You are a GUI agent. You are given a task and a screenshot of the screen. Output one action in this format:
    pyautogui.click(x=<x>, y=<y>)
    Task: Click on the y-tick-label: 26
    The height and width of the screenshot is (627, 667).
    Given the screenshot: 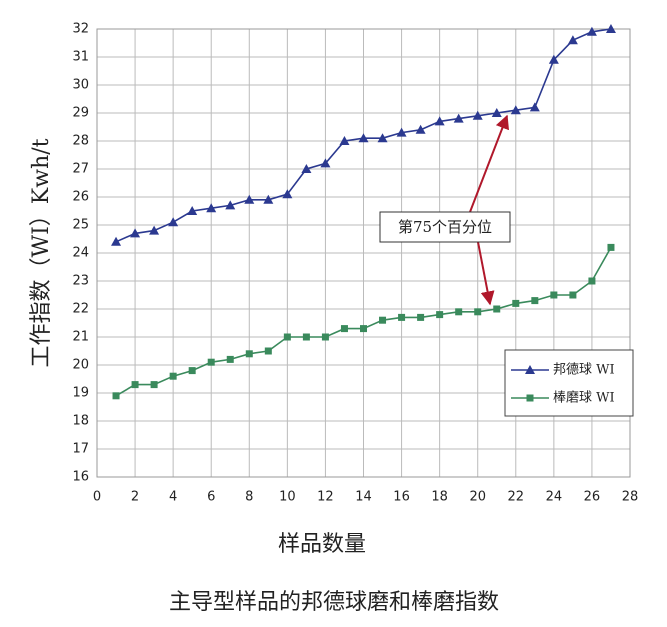 What is the action you would take?
    pyautogui.click(x=80, y=197)
    